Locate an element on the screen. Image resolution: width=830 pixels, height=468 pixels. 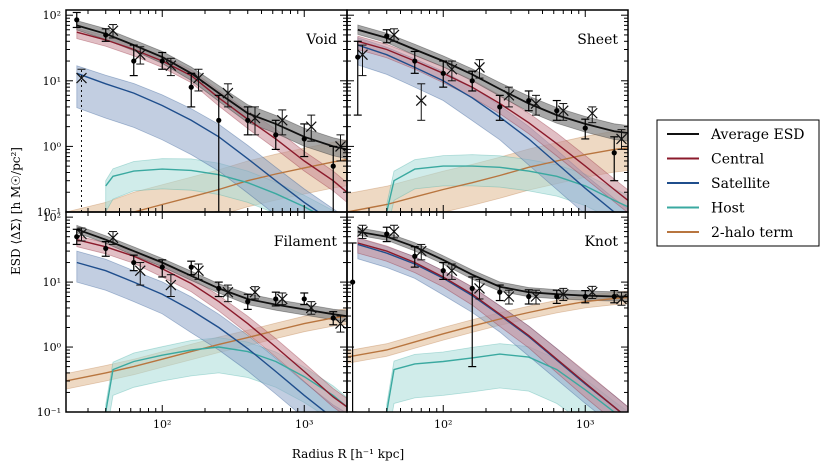
satellite-band is located at coordinates (211, 331).